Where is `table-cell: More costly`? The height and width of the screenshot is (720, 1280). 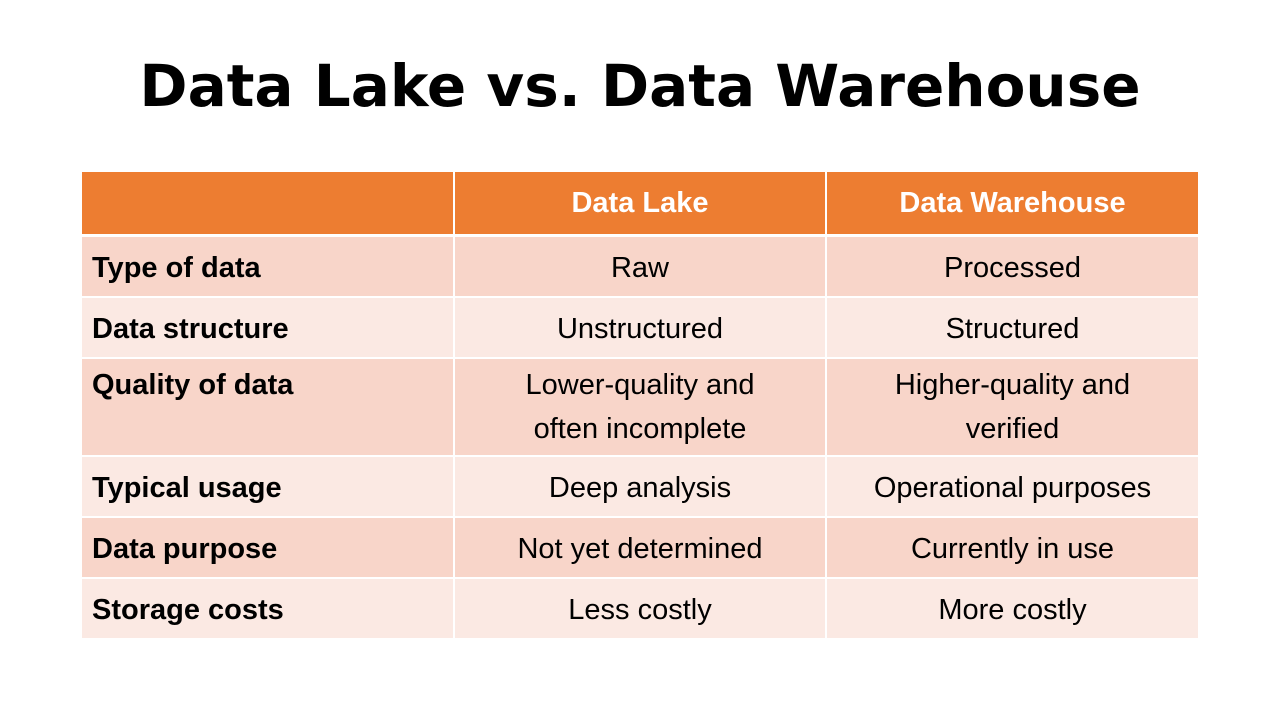 table-cell: More costly is located at coordinates (1012, 608).